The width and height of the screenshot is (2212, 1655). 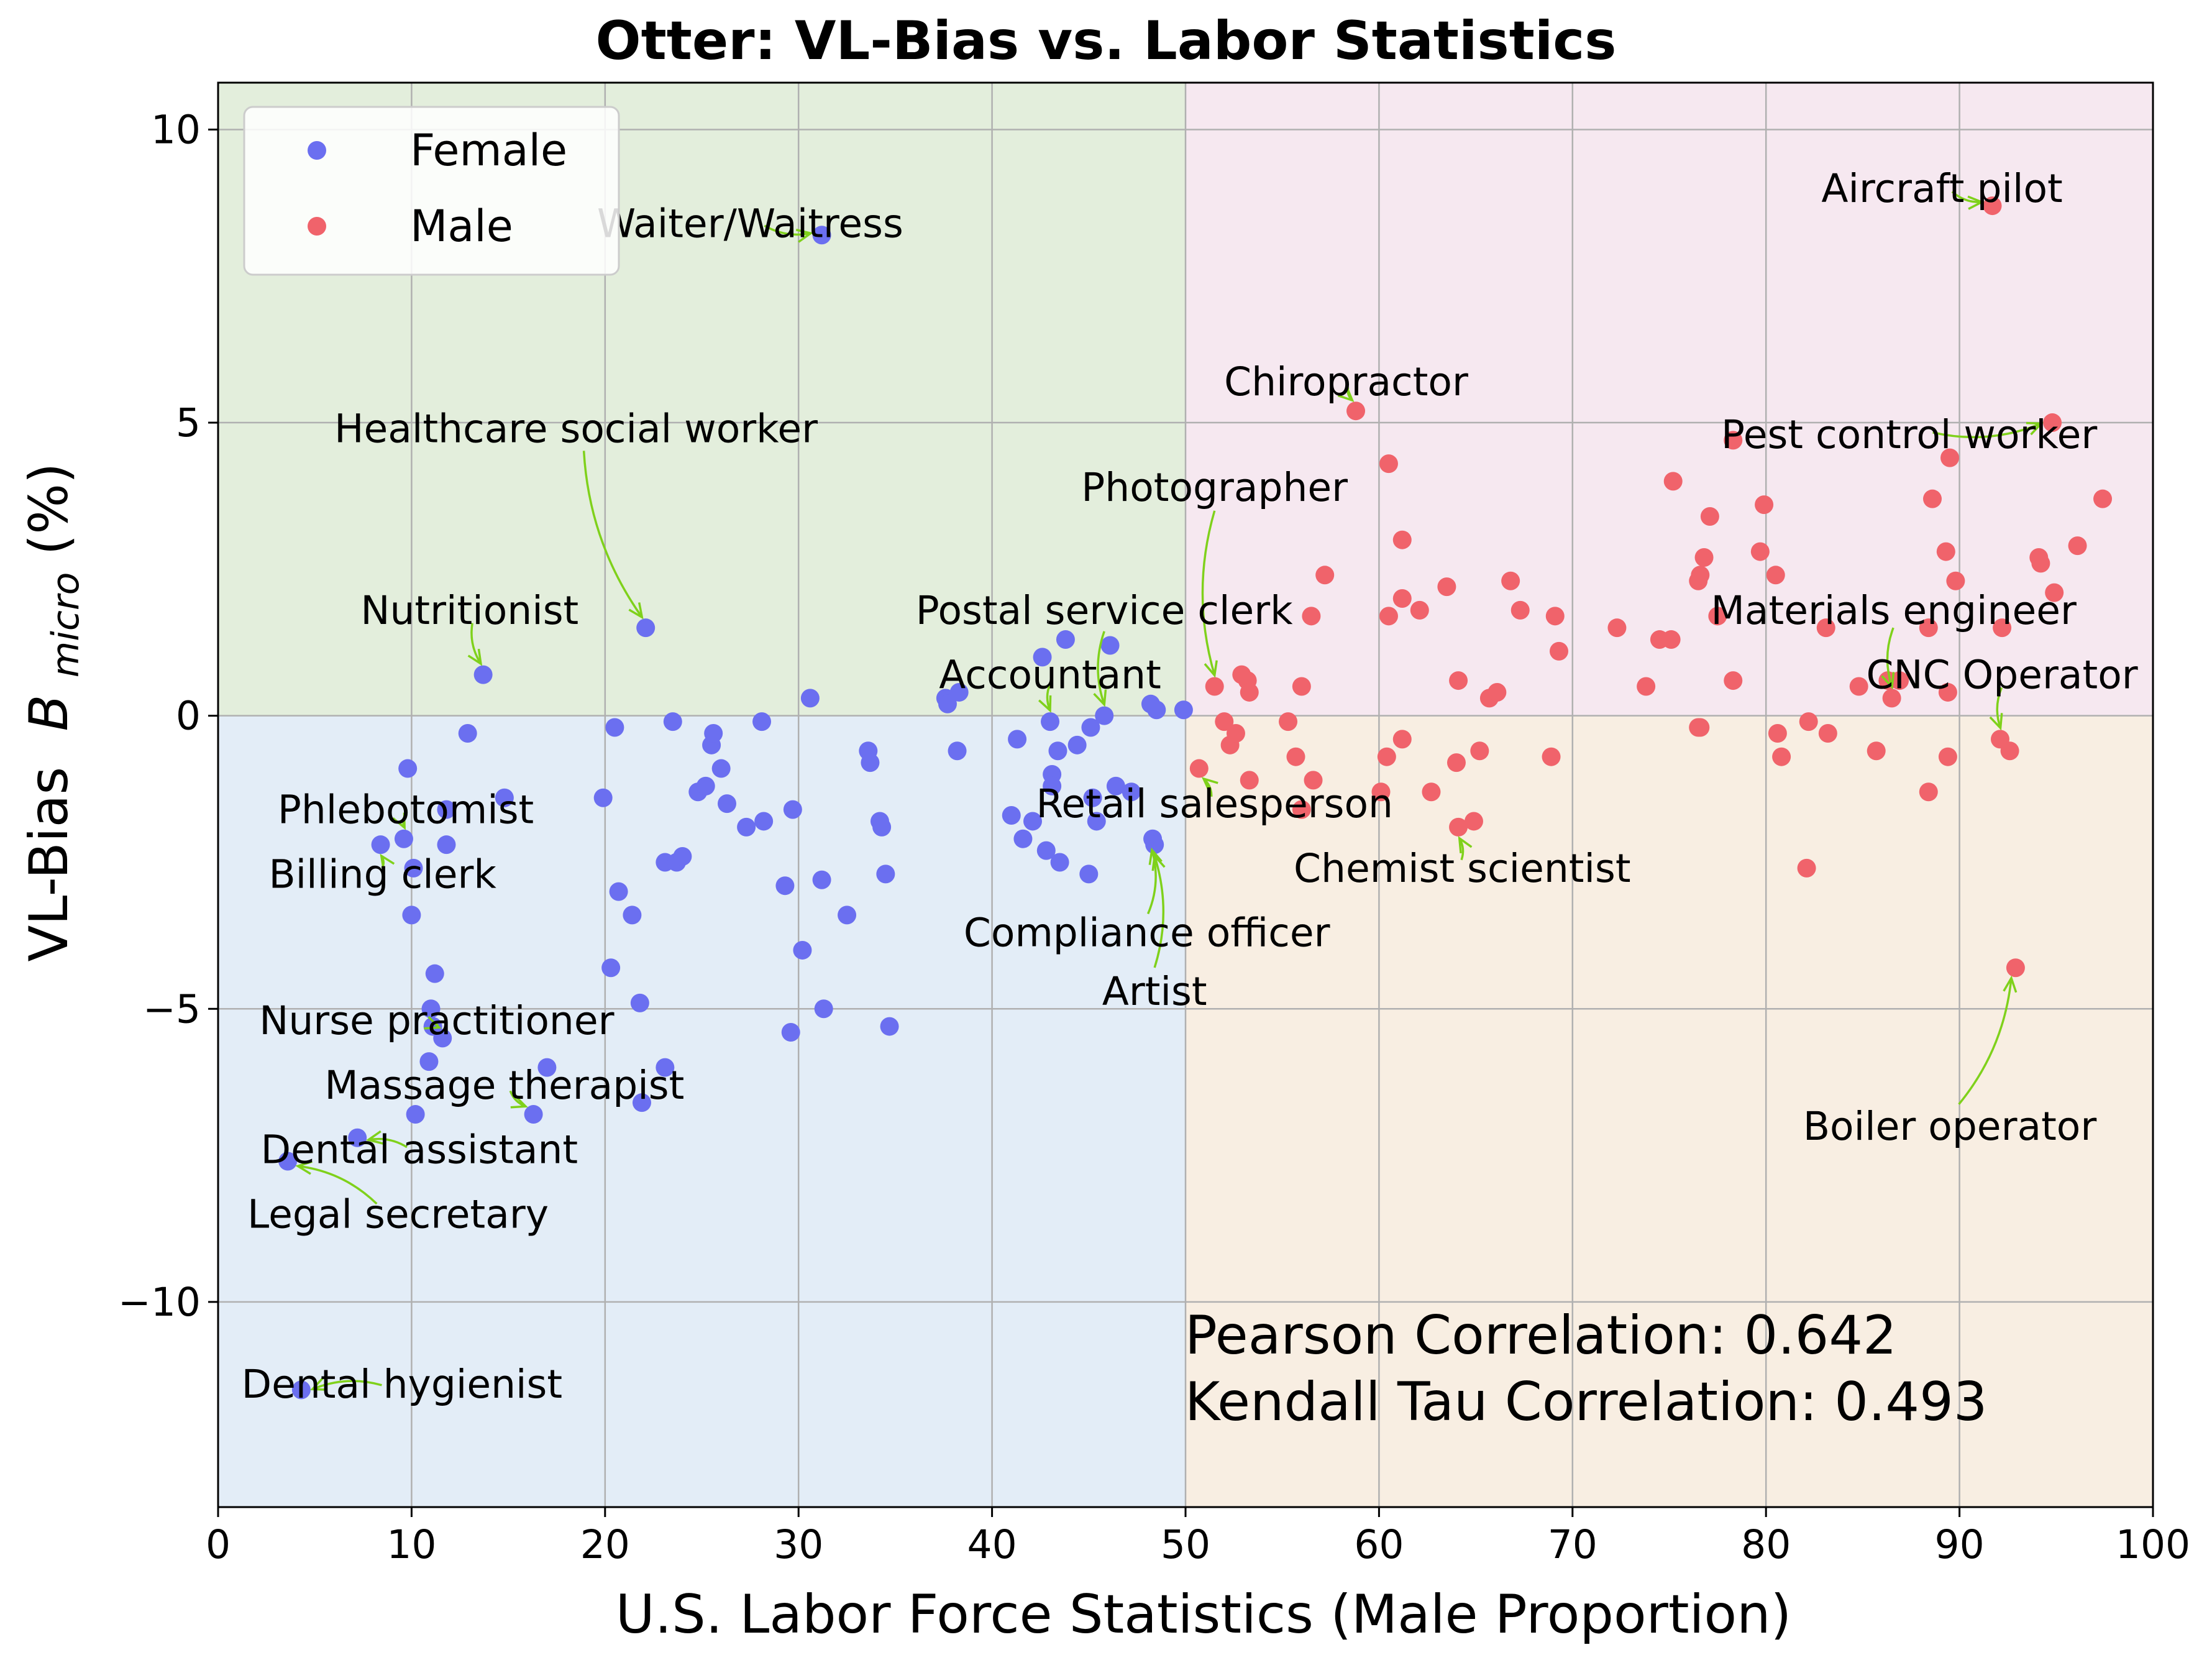 I want to click on y-tick-label: 5, so click(x=188, y=423).